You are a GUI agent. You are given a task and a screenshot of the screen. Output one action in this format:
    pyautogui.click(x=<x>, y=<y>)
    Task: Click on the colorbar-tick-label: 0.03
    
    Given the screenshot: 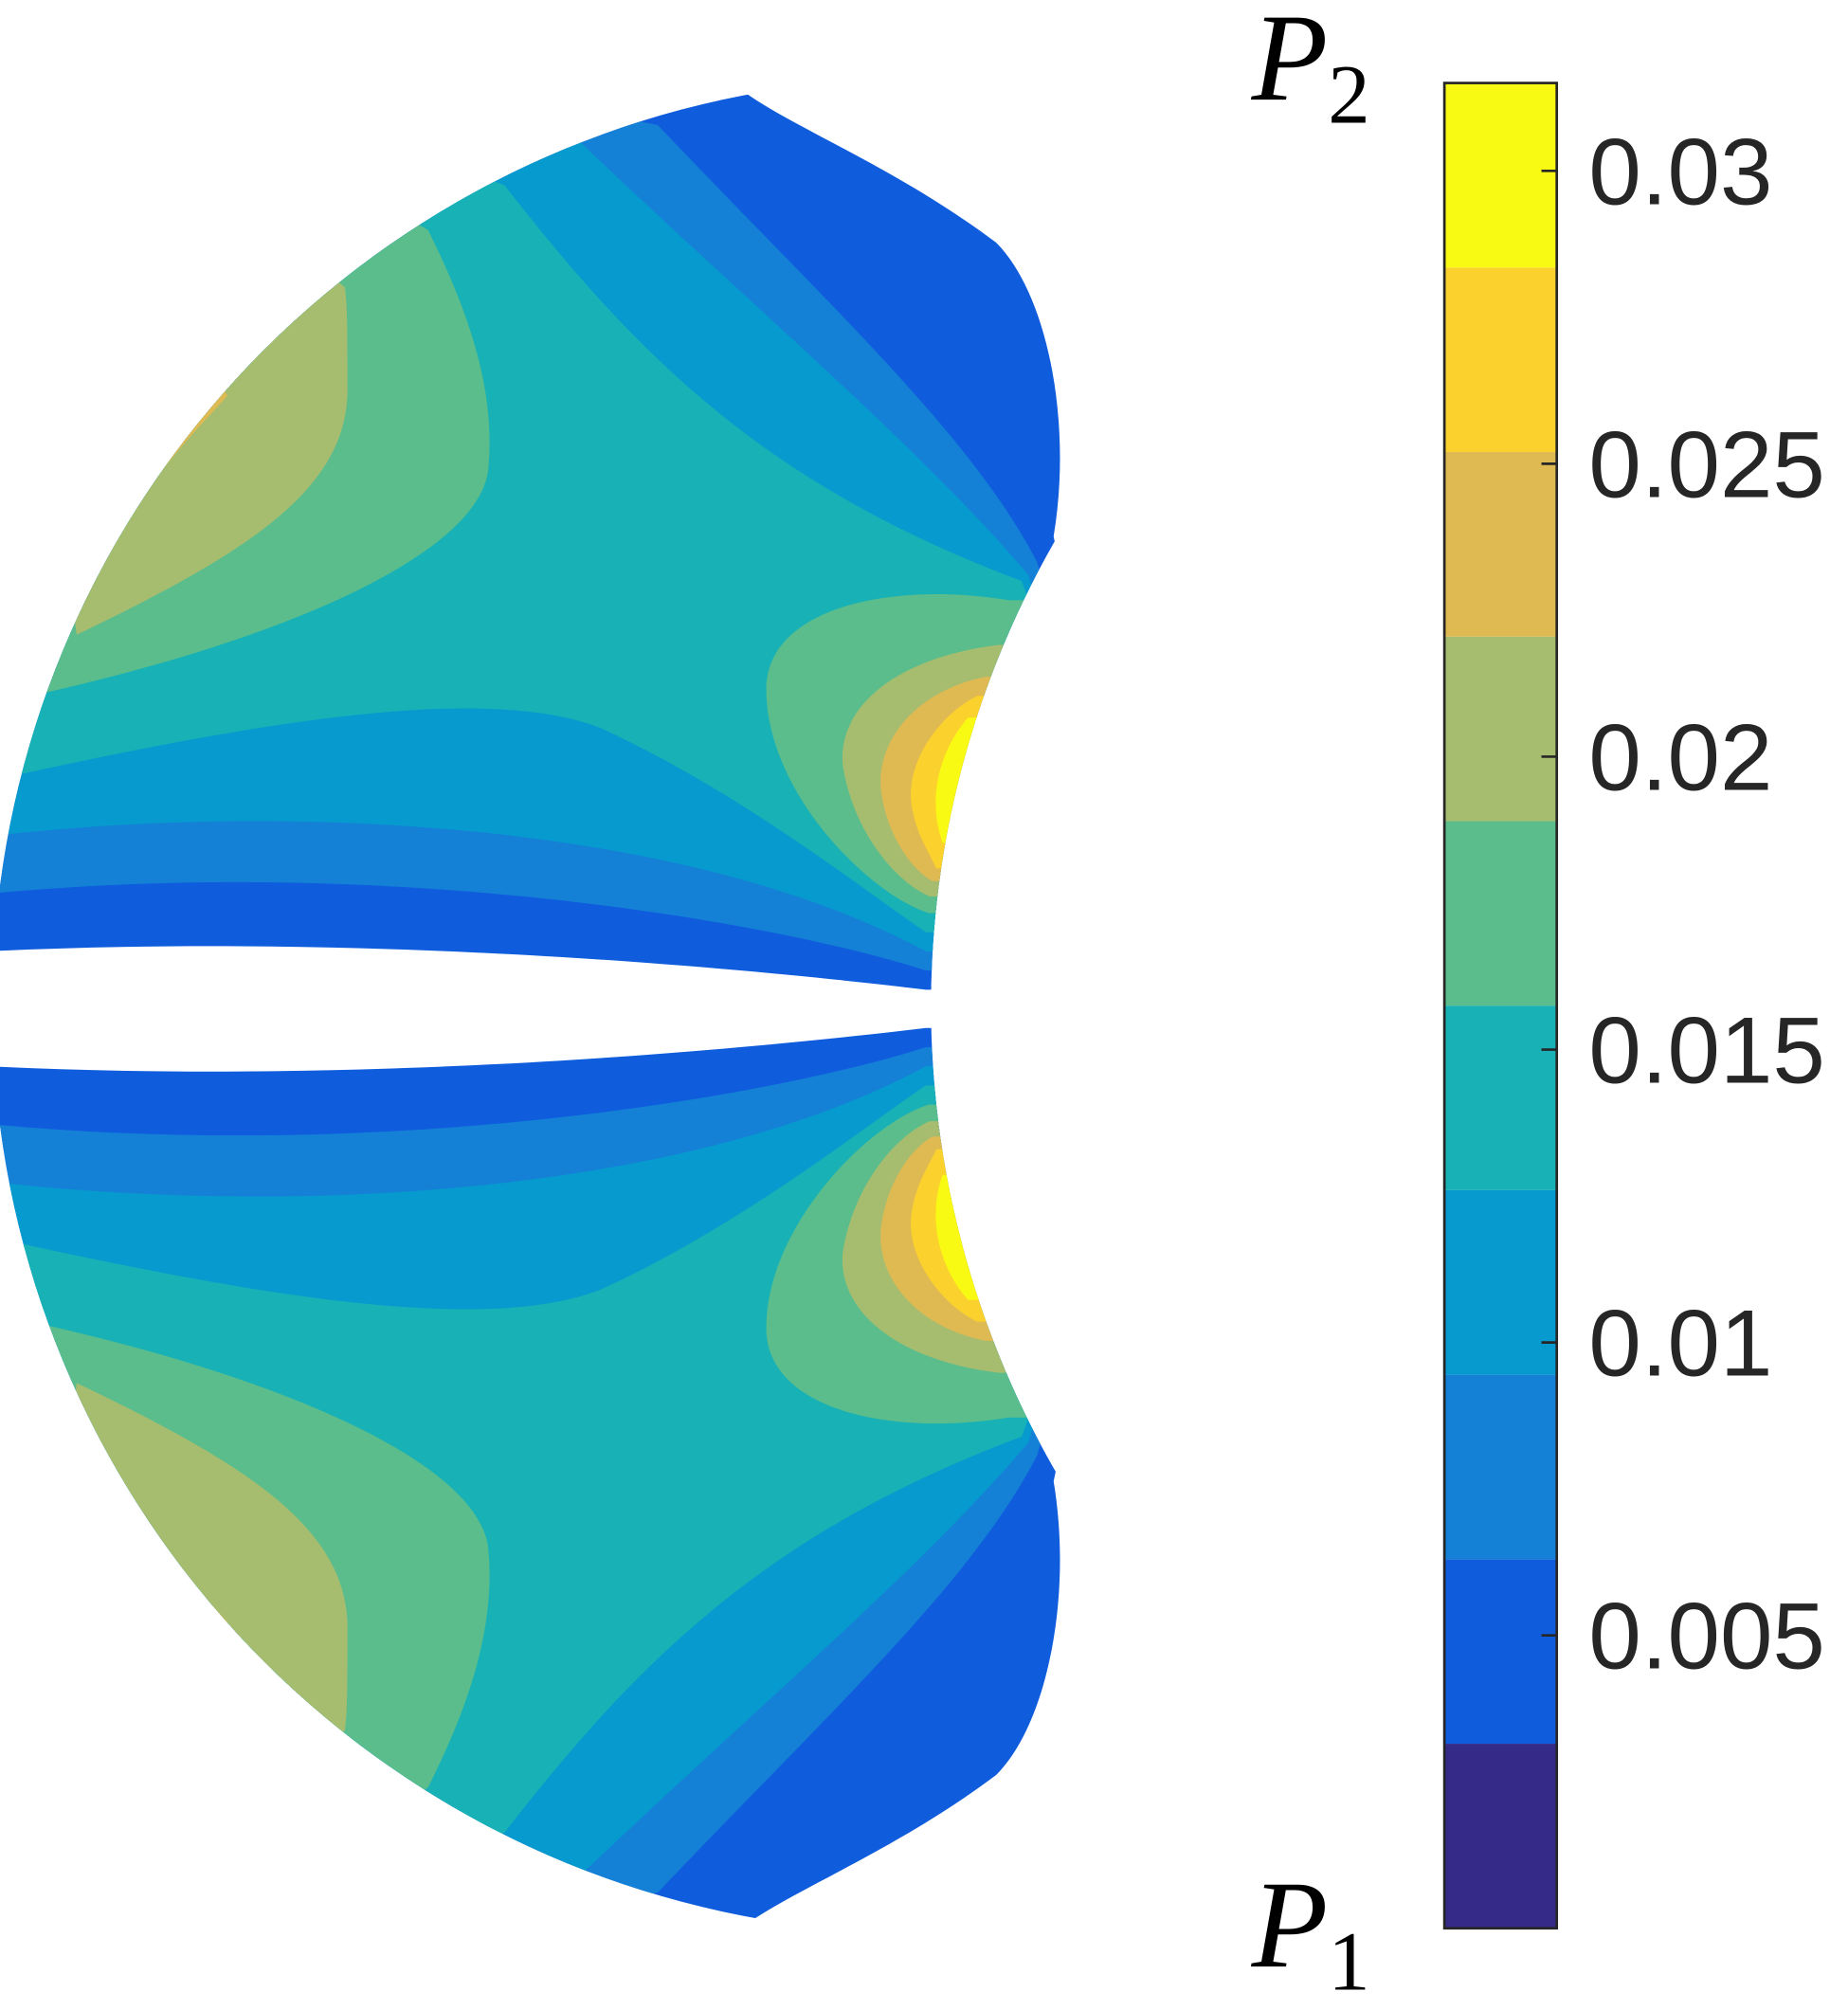 What is the action you would take?
    pyautogui.click(x=1680, y=172)
    